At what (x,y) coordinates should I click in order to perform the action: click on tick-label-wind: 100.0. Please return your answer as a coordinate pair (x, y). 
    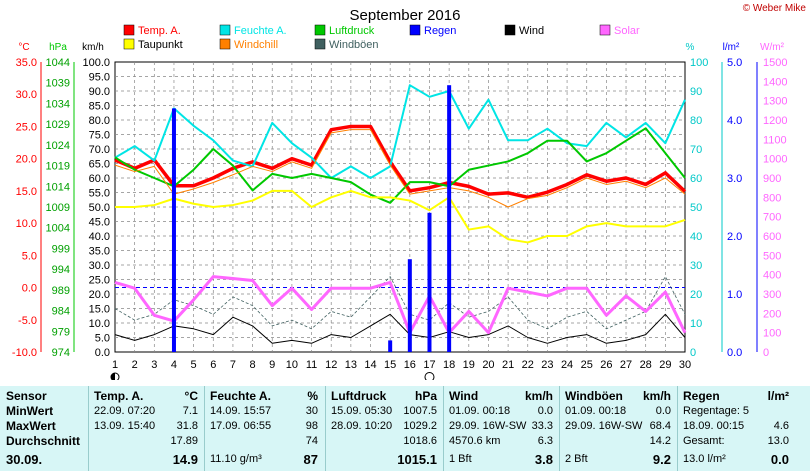
    Looking at the image, I should click on (96, 63).